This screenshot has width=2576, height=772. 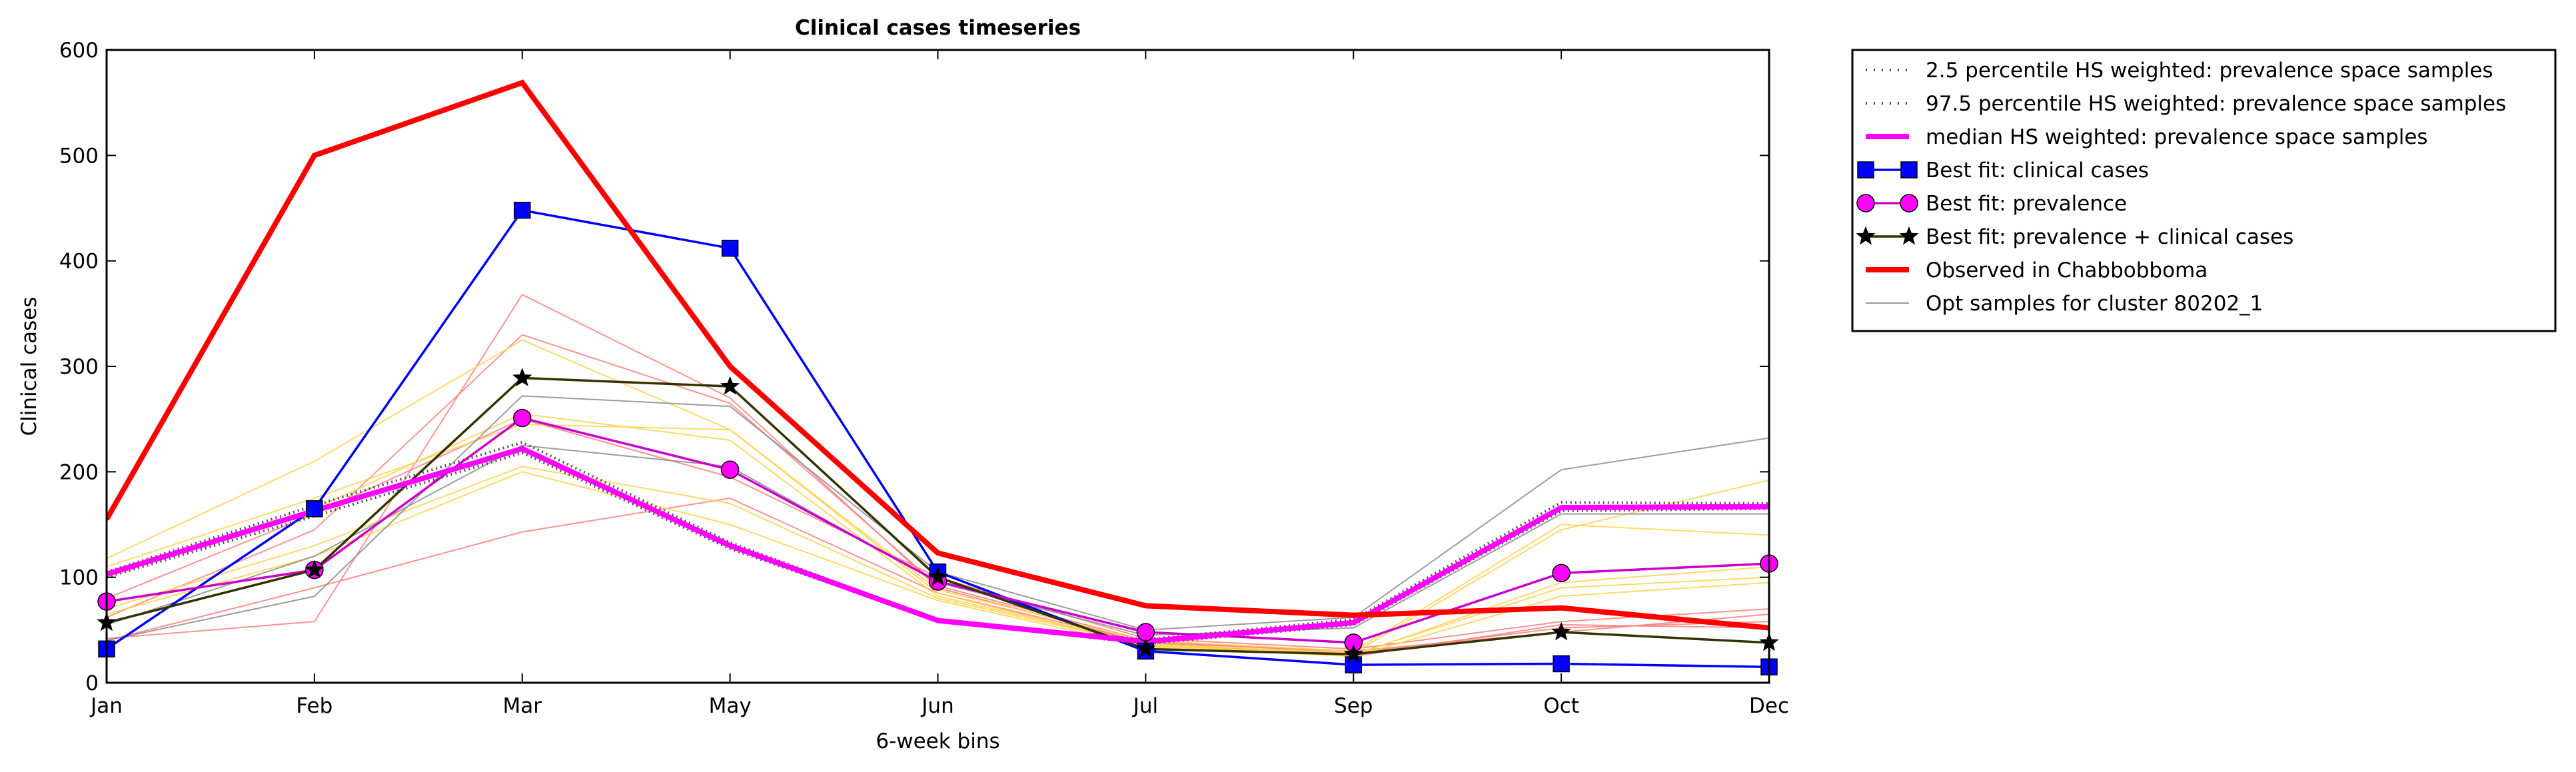 I want to click on legend-label: Opt samples for cluster 80202_1, so click(x=2094, y=304).